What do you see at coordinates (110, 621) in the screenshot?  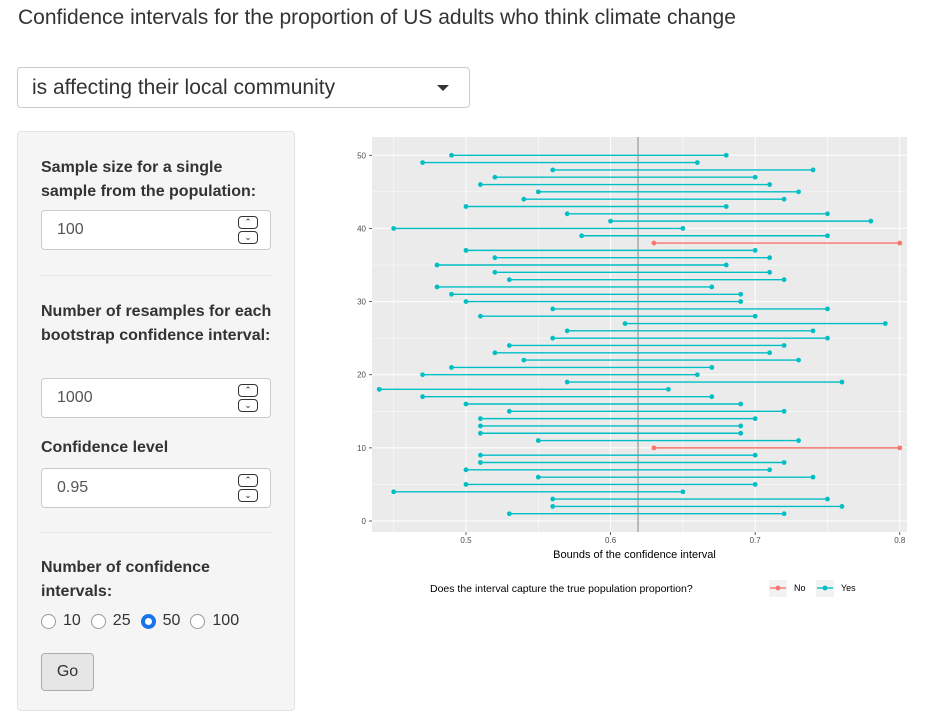 I see `radio-option-25: 25` at bounding box center [110, 621].